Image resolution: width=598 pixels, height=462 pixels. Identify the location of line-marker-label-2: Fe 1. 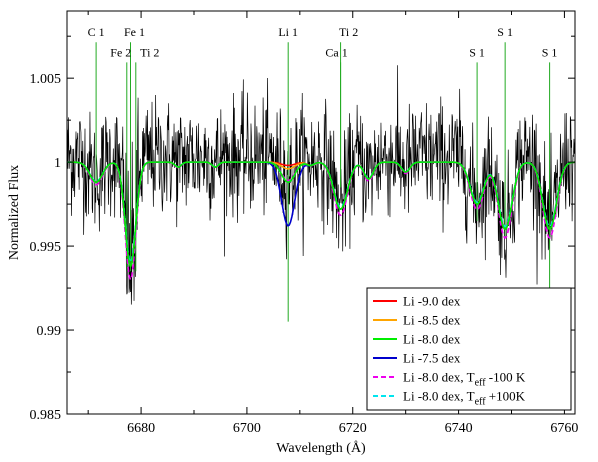
(134, 32).